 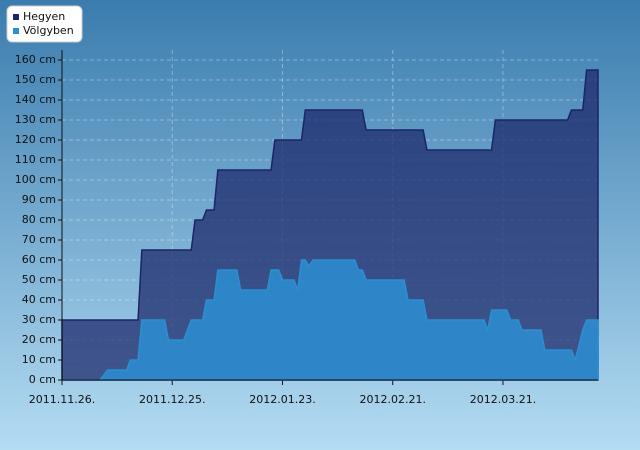 I want to click on x-tick-label: 2011.11.26., so click(x=62, y=399).